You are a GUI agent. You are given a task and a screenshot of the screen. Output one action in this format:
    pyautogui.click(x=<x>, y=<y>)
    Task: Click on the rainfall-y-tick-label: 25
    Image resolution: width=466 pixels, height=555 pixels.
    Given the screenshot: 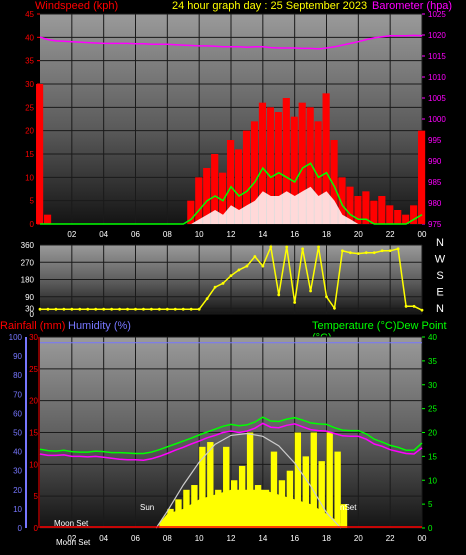 What is the action you would take?
    pyautogui.click(x=33, y=369)
    